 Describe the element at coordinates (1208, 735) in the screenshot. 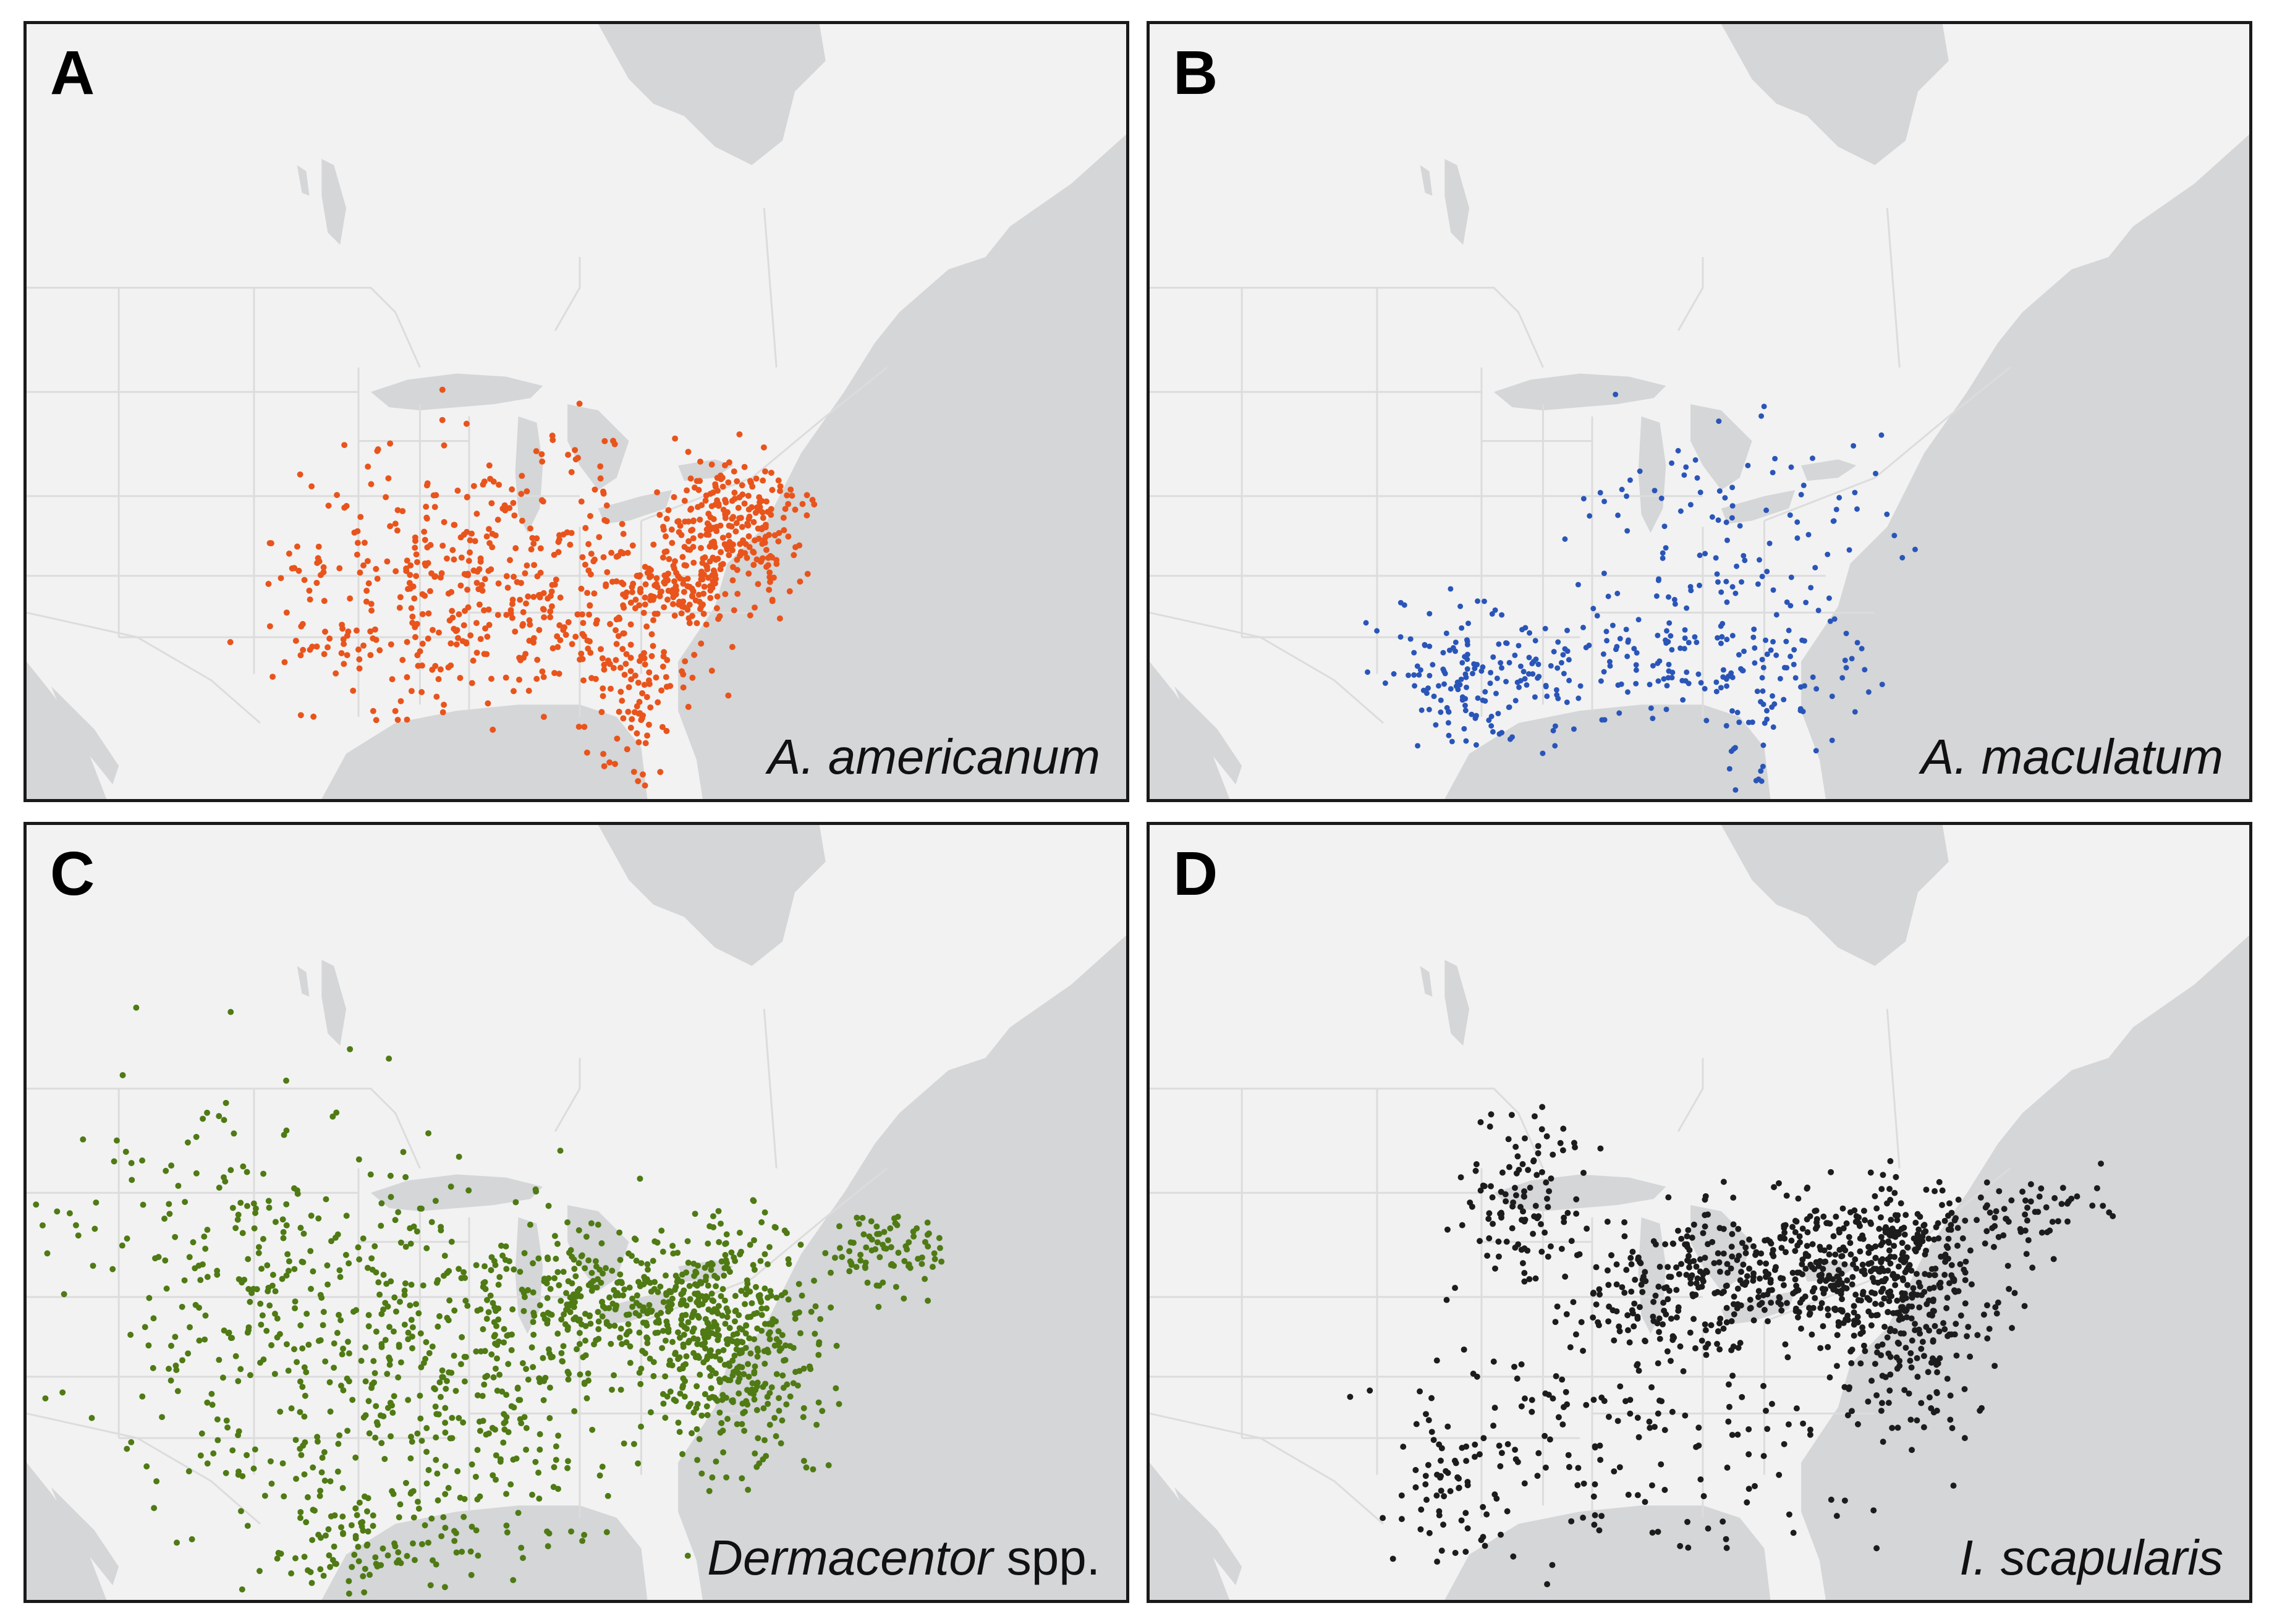

I see `gulf-of-california` at that location.